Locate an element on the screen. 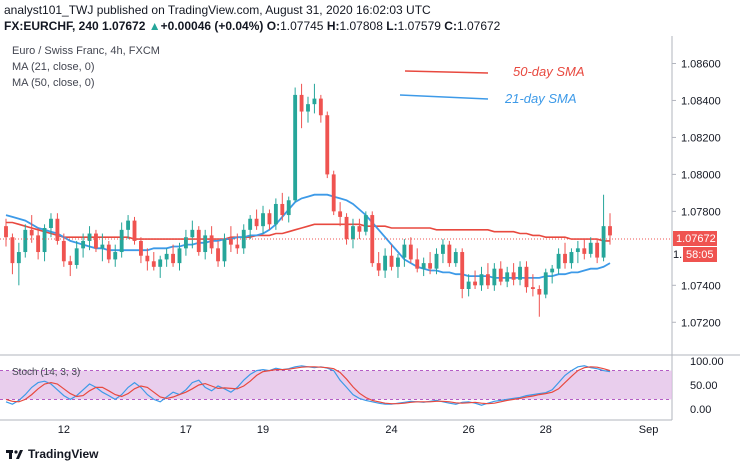  tradingview-brand: TradingView is located at coordinates (52, 454).